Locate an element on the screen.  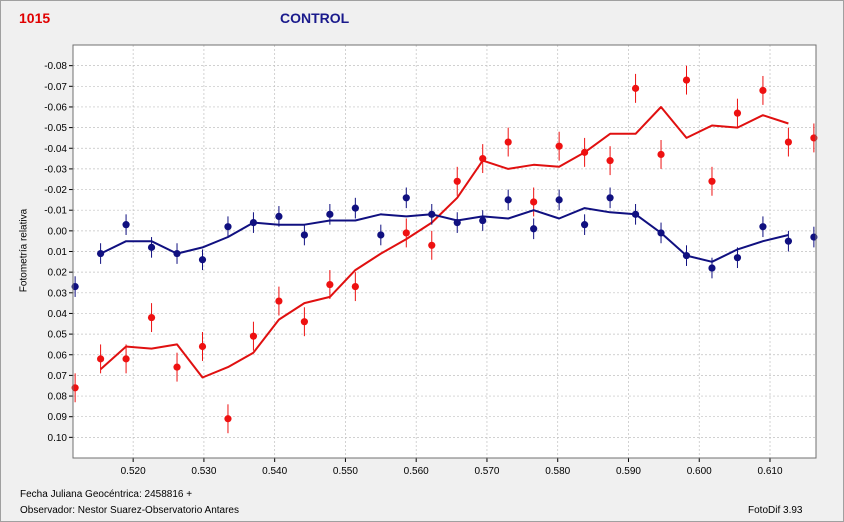
y-tick-label: 0.06 is located at coordinates (58, 355).